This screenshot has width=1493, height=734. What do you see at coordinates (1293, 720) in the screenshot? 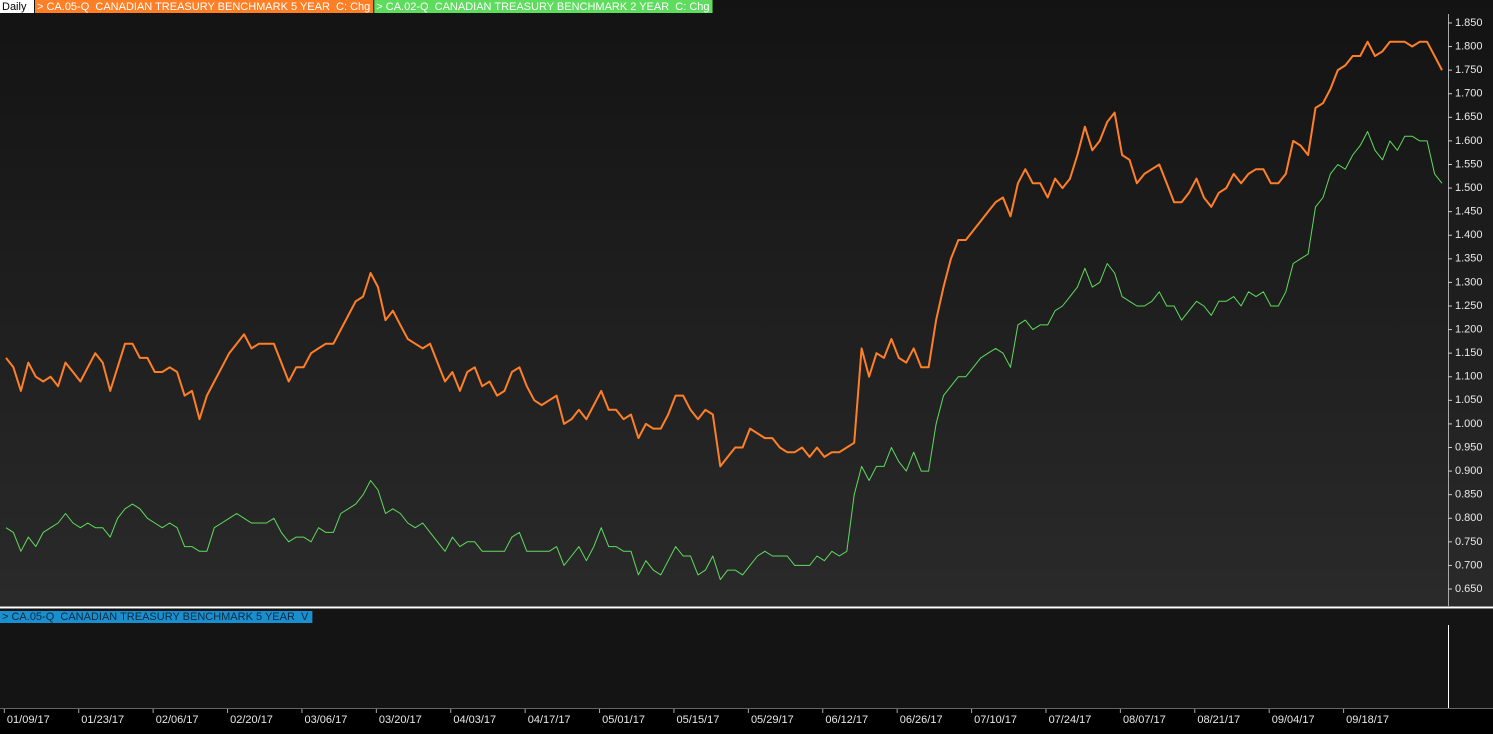
I see `x-tick-label: 09/04/17` at bounding box center [1293, 720].